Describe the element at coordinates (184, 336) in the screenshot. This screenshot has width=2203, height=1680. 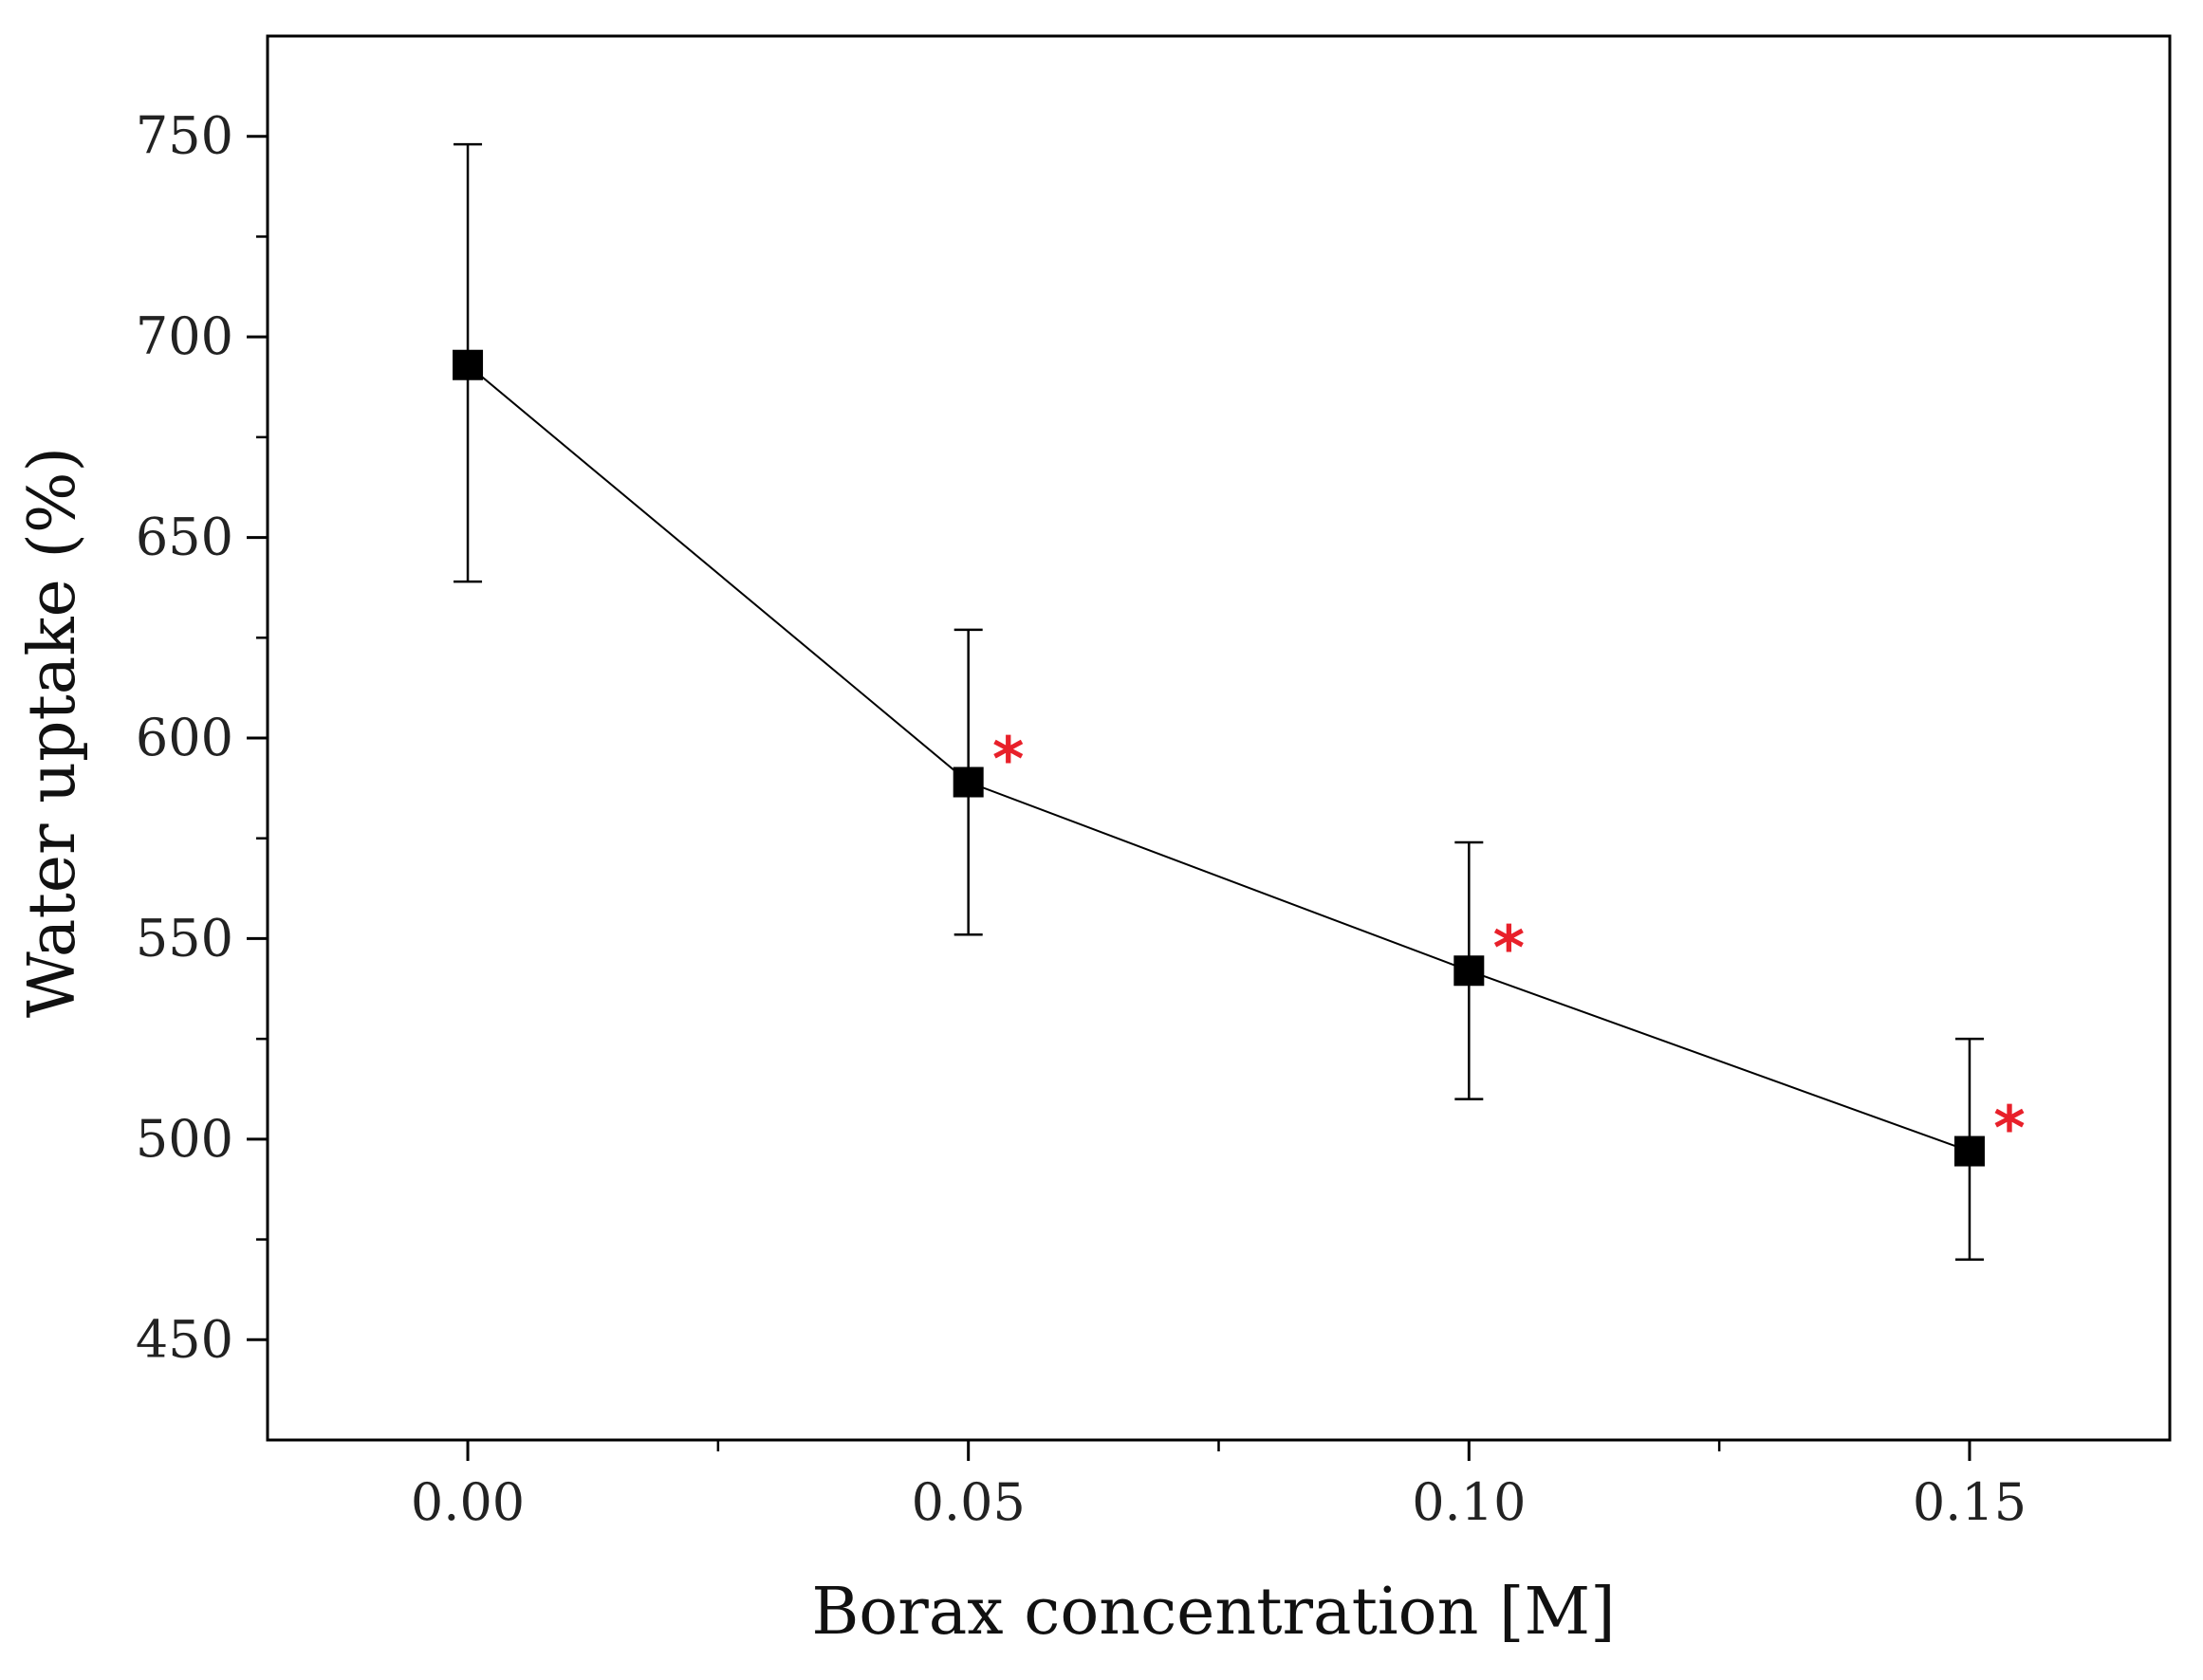
I see `y-tick-label: 700` at that location.